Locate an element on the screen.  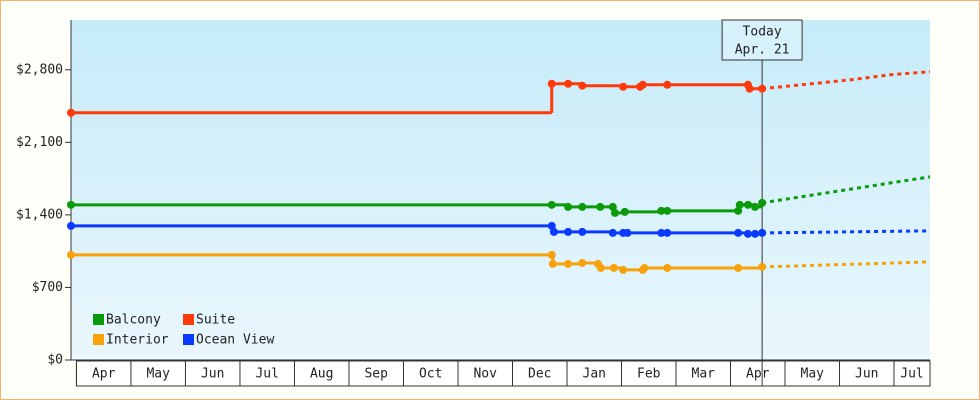
today-box is located at coordinates (762, 40).